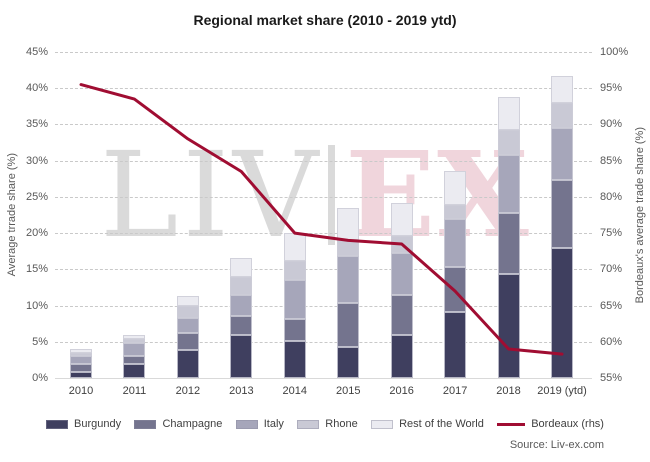  What do you see at coordinates (241, 356) in the screenshot?
I see `bar-segment-burgundy-2013` at bounding box center [241, 356].